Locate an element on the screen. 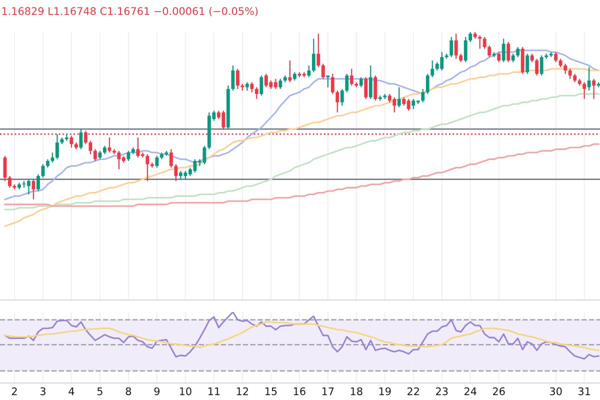 Image resolution: width=600 pixels, height=400 pixels. x-tick-label: 31 is located at coordinates (584, 391).